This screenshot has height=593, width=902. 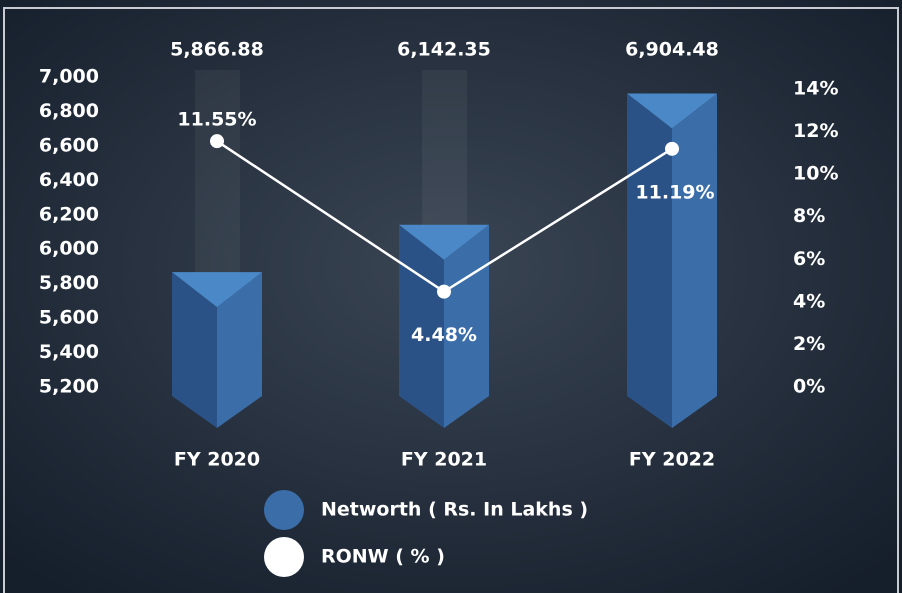 I want to click on data-label: 11.55%, so click(x=216, y=120).